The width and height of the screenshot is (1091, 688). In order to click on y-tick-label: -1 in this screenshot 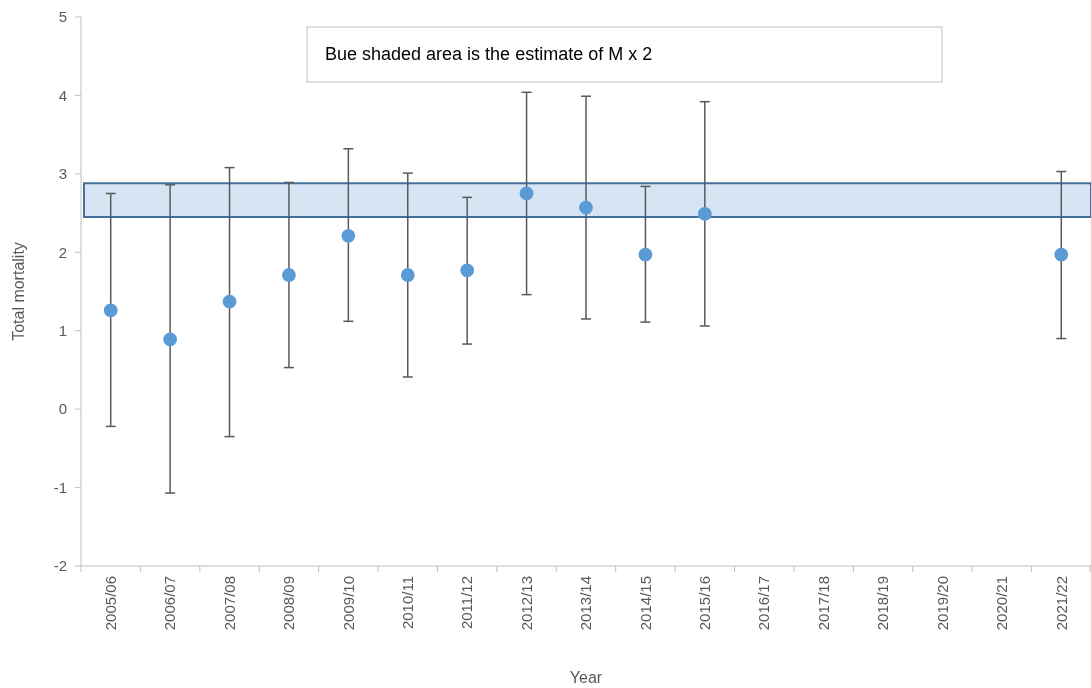, I will do `click(60, 487)`.